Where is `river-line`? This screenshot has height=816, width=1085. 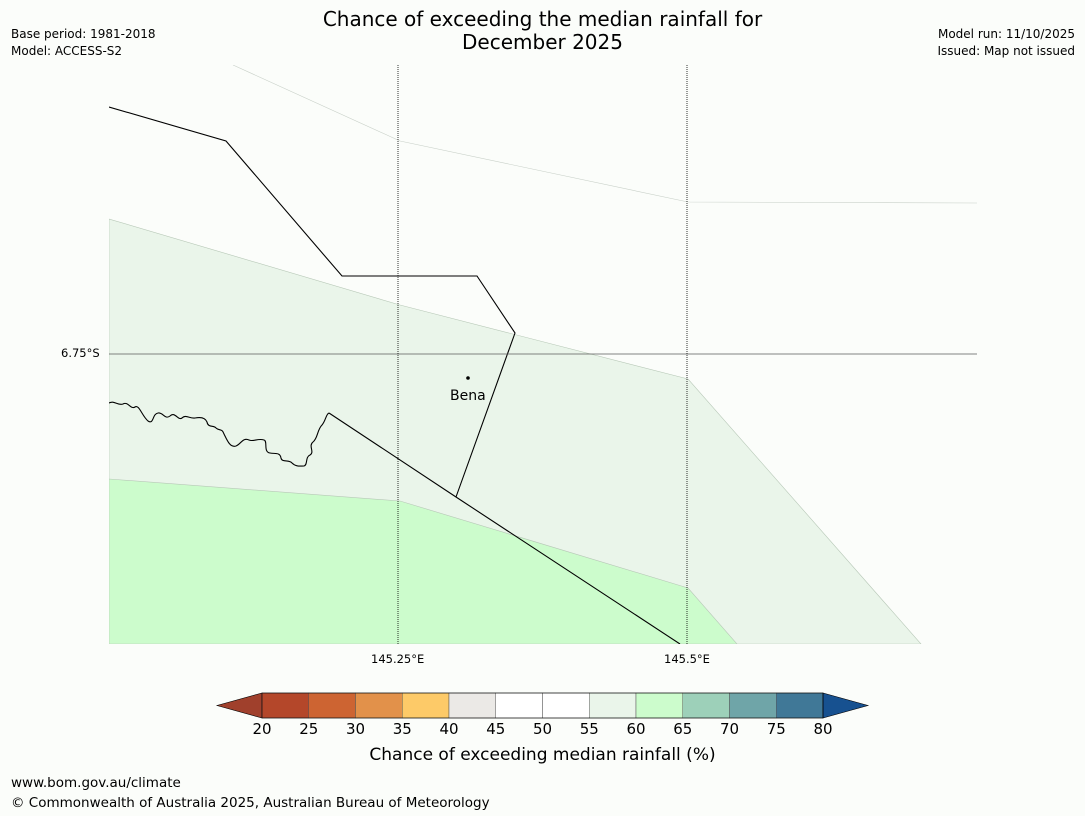 river-line is located at coordinates (219, 434).